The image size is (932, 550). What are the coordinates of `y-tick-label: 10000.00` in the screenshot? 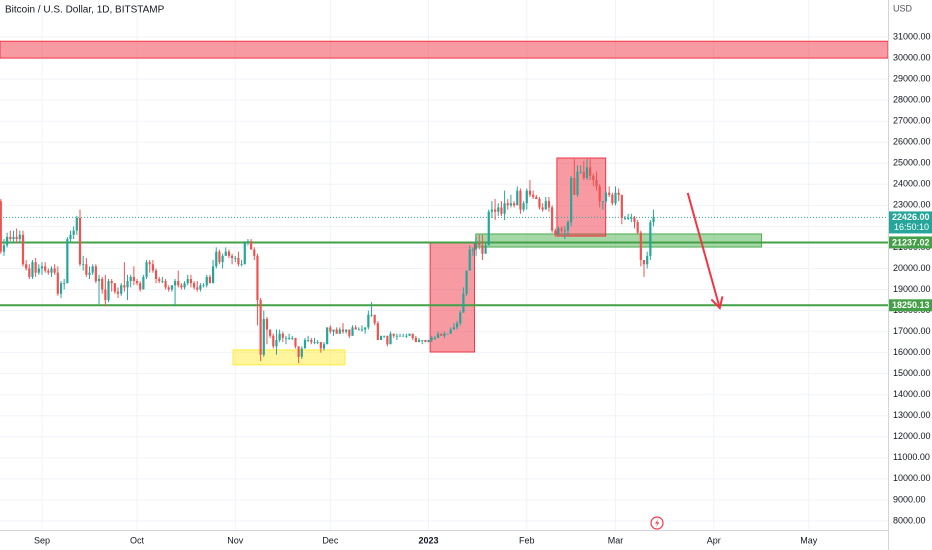 It's located at (912, 478).